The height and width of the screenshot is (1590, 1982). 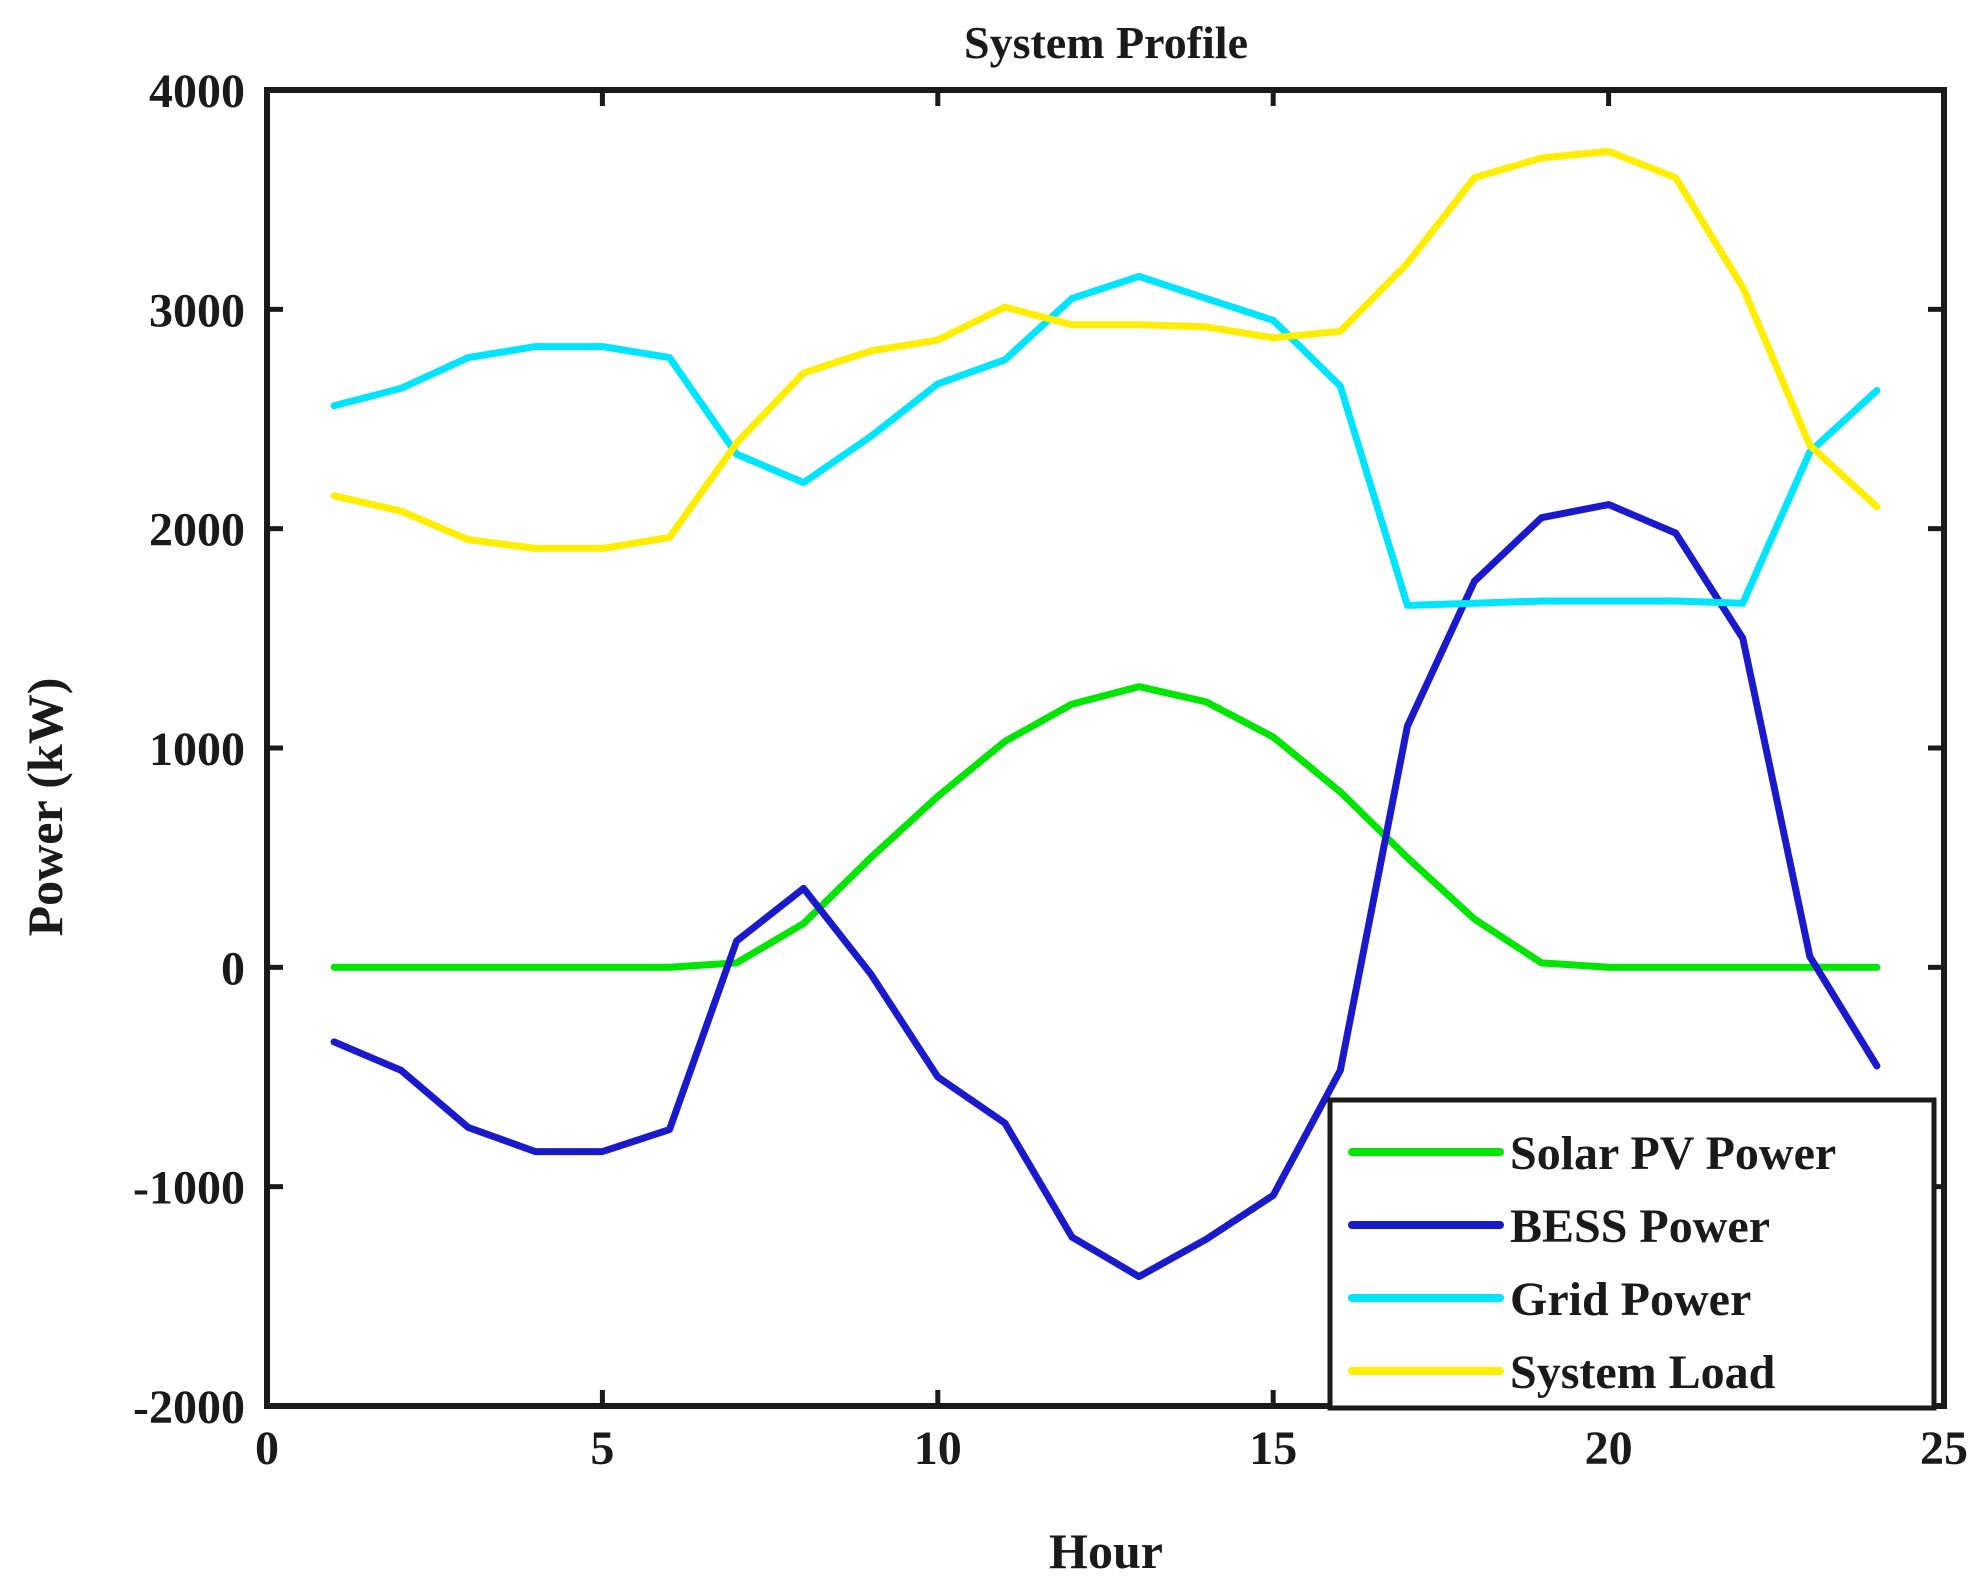 What do you see at coordinates (45, 807) in the screenshot?
I see `y-axis-label: Power (kW)` at bounding box center [45, 807].